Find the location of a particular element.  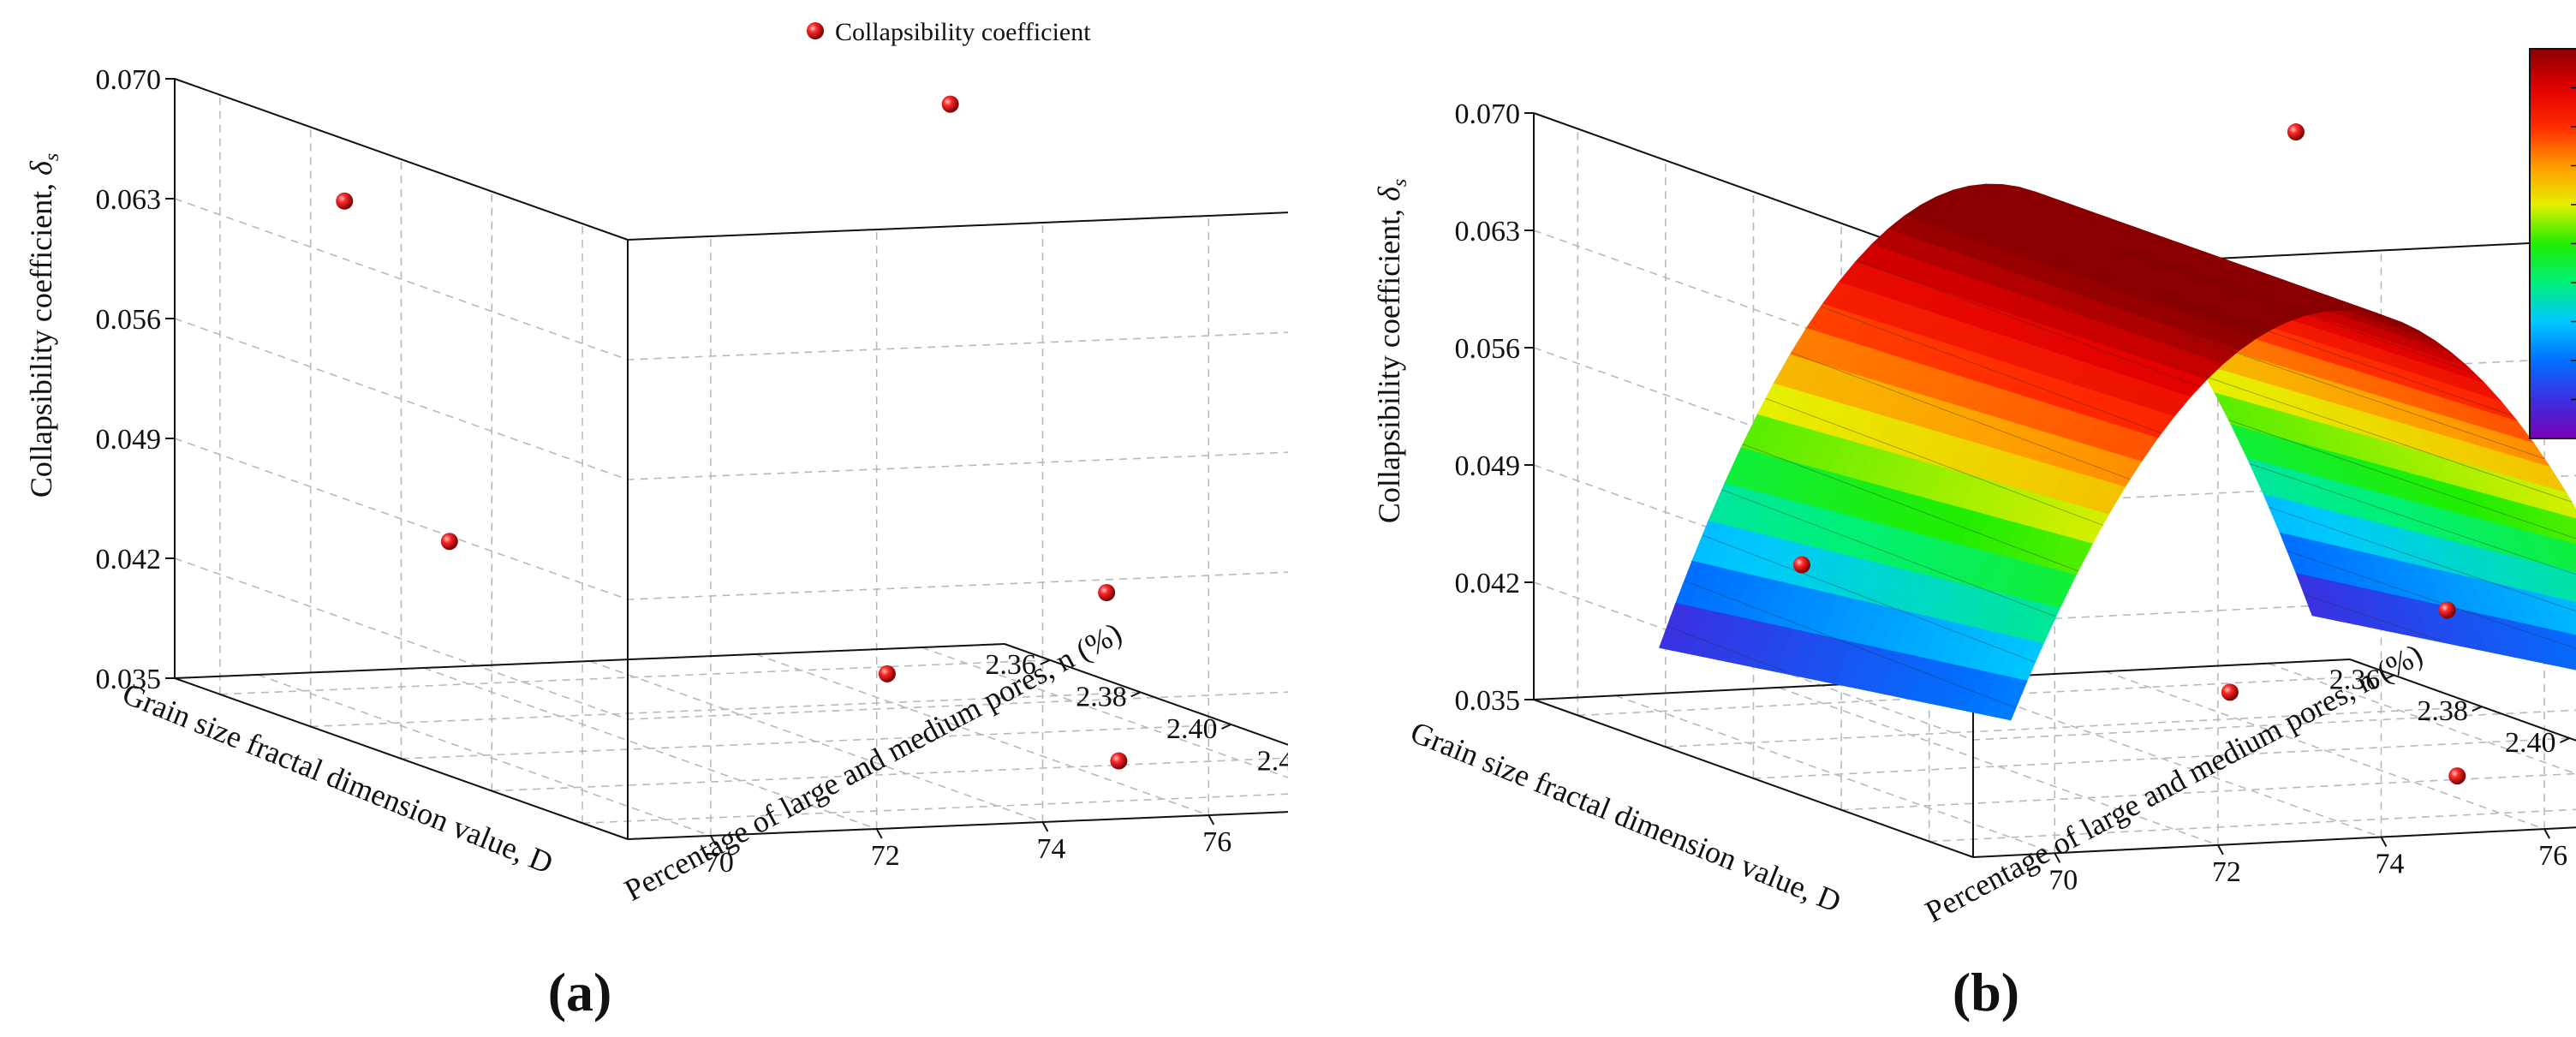

panel-label: (b) is located at coordinates (1986, 992).